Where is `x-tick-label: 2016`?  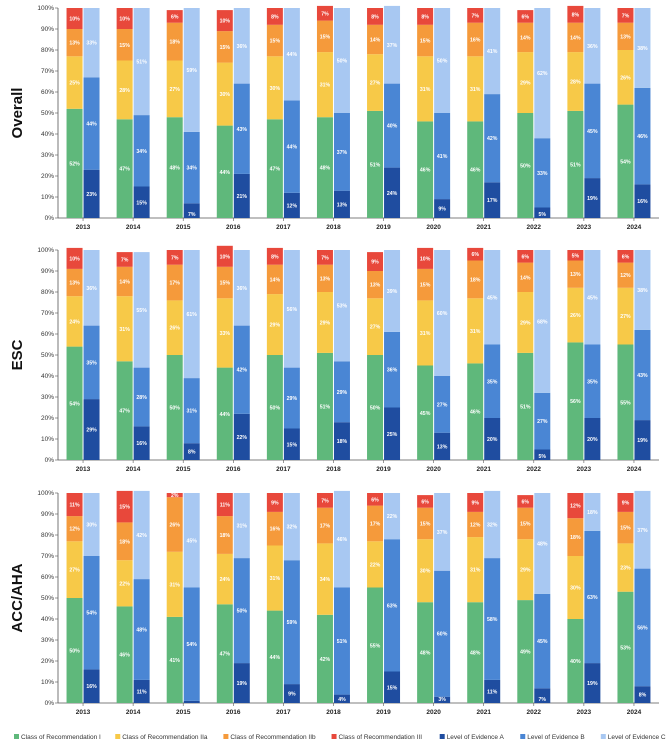 x-tick-label: 2016 is located at coordinates (233, 712).